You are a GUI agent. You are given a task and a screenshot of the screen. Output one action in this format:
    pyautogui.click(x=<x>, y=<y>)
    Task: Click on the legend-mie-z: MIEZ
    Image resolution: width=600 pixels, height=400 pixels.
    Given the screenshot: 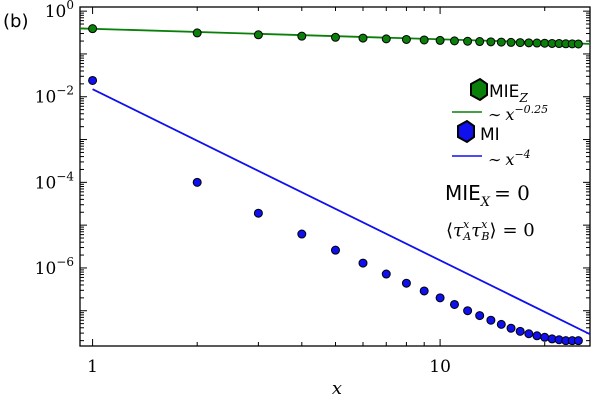 What is the action you would take?
    pyautogui.click(x=499, y=91)
    